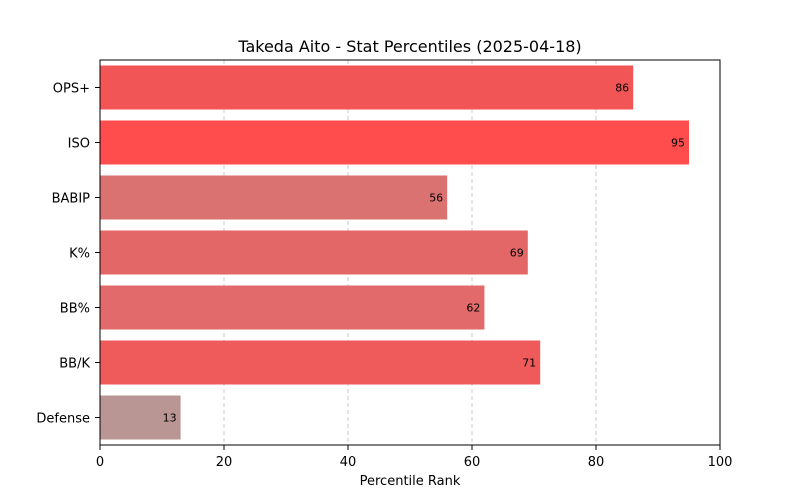 The image size is (800, 500). I want to click on y-tick-label: ISO, so click(79, 144).